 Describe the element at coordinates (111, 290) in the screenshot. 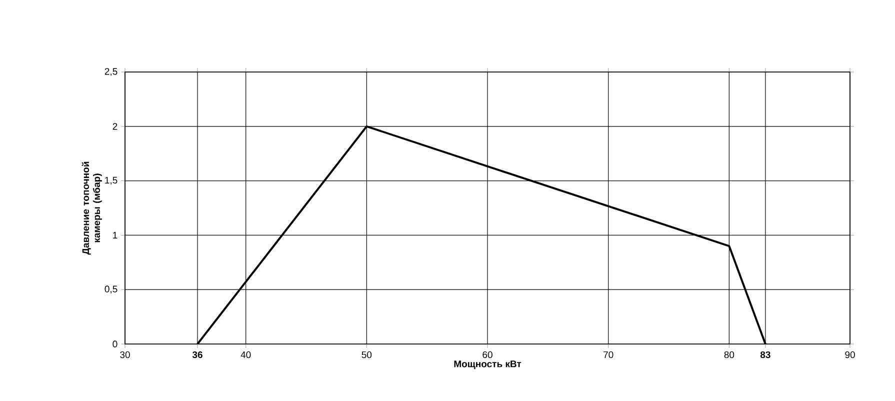

I see `y-tick-label: 0,5` at that location.